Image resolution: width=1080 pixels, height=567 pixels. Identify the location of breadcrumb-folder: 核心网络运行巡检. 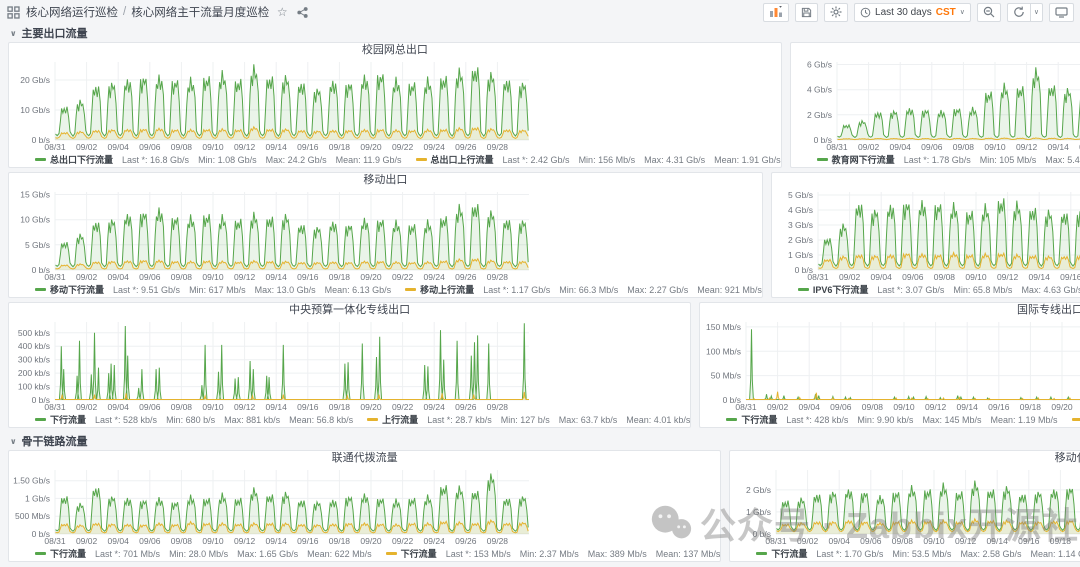
(72, 13).